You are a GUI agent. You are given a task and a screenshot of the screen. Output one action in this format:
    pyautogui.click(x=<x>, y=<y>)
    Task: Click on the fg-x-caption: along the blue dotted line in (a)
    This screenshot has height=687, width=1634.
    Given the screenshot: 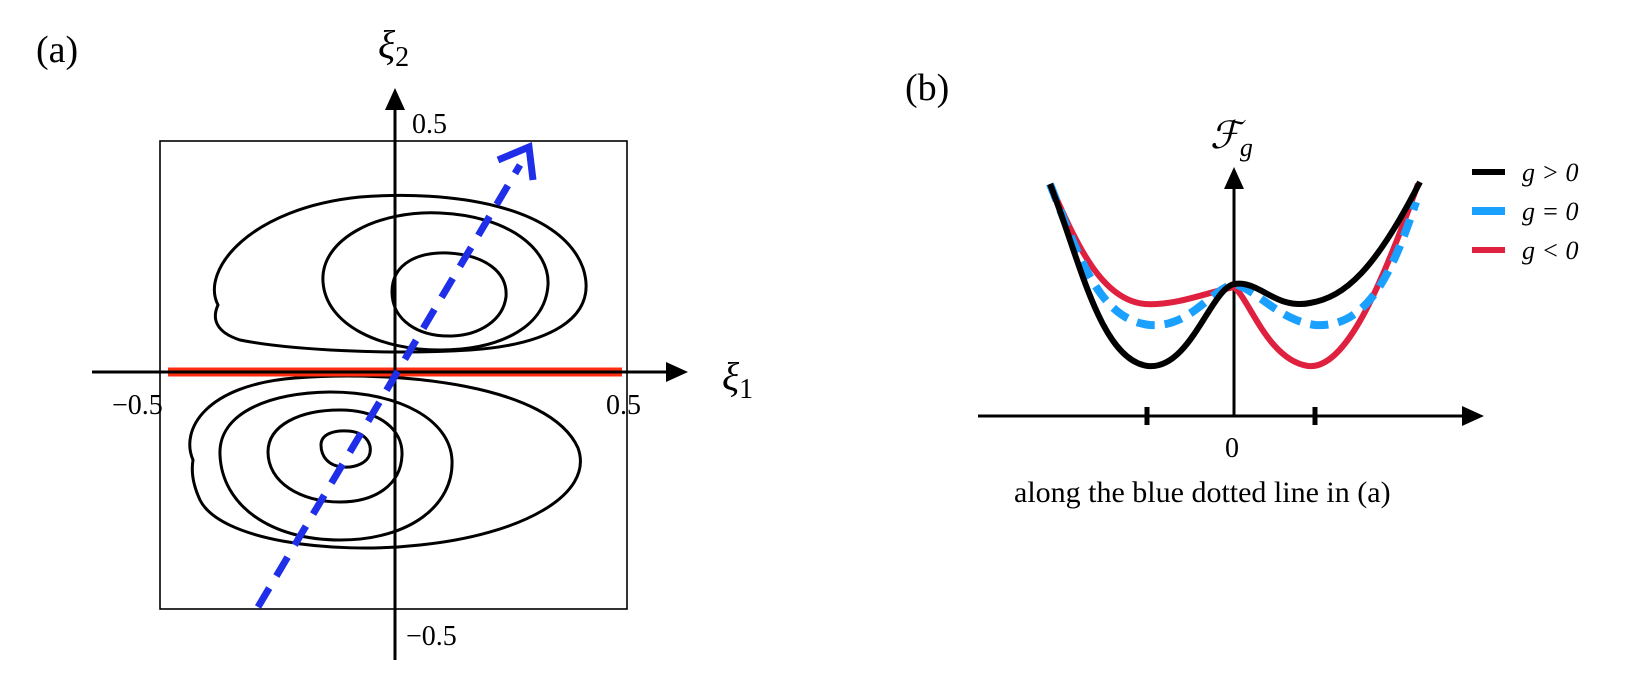 What is the action you would take?
    pyautogui.click(x=1202, y=492)
    